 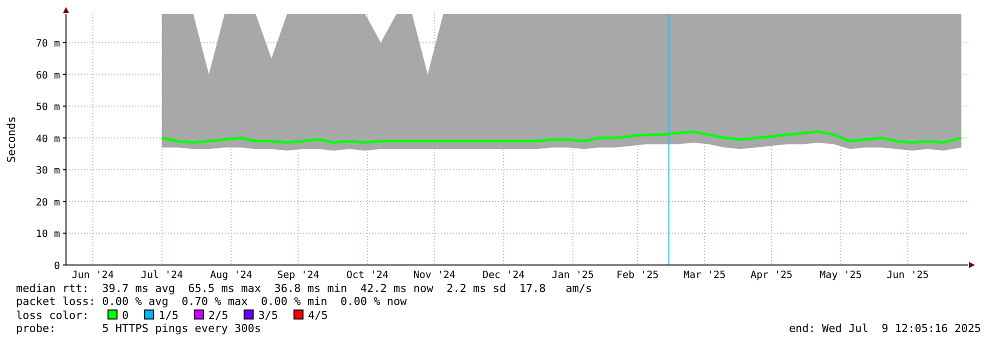 I want to click on text: probe: 5 HTTPS pings every 300s, so click(x=139, y=328).